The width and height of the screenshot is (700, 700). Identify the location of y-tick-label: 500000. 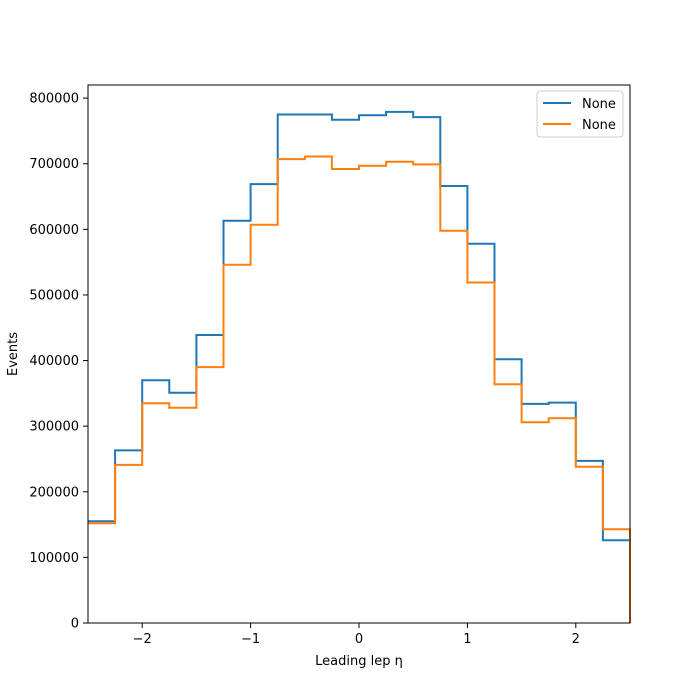
(54, 295).